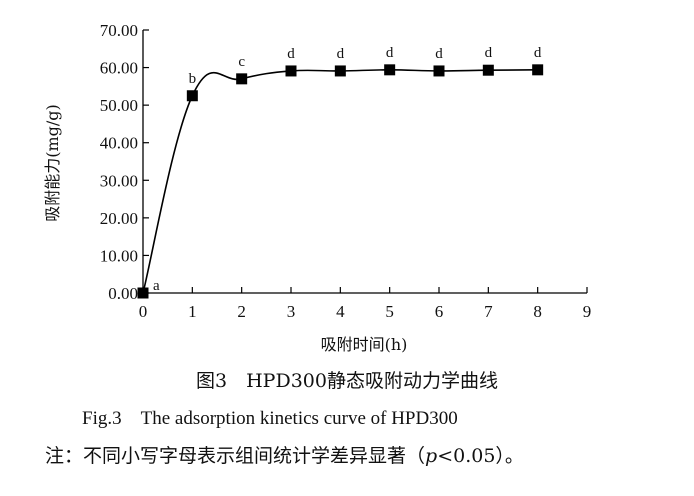  What do you see at coordinates (193, 79) in the screenshot?
I see `significance-label: b` at bounding box center [193, 79].